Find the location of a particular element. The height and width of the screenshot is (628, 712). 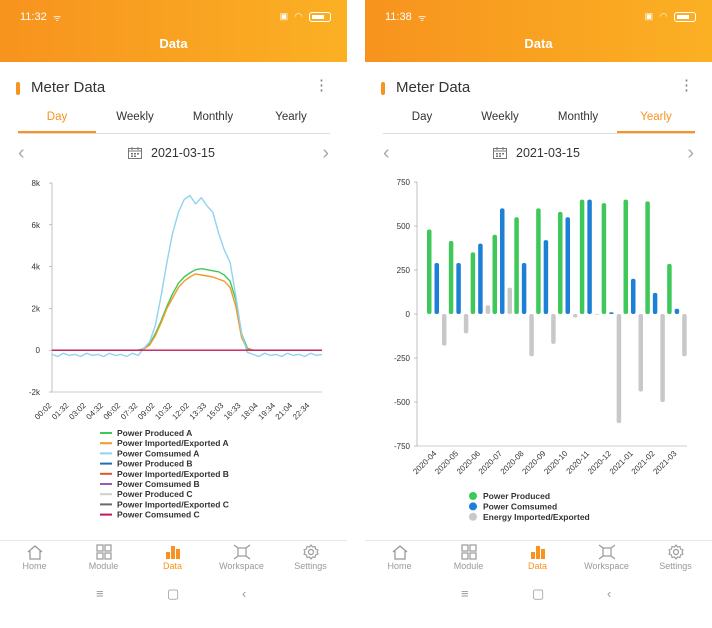

legend-entry: Power Imported/Exported C is located at coordinates (173, 504).